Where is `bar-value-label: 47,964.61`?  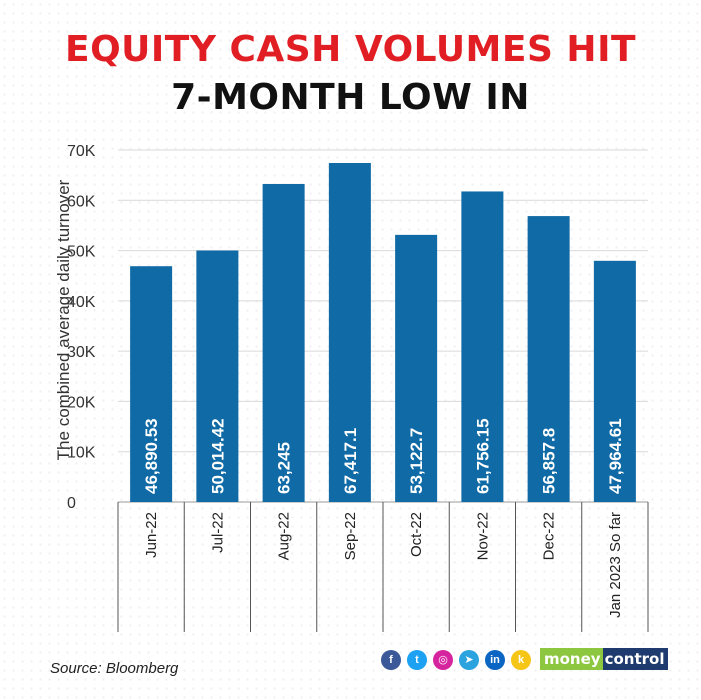
bar-value-label: 47,964.61 is located at coordinates (615, 456).